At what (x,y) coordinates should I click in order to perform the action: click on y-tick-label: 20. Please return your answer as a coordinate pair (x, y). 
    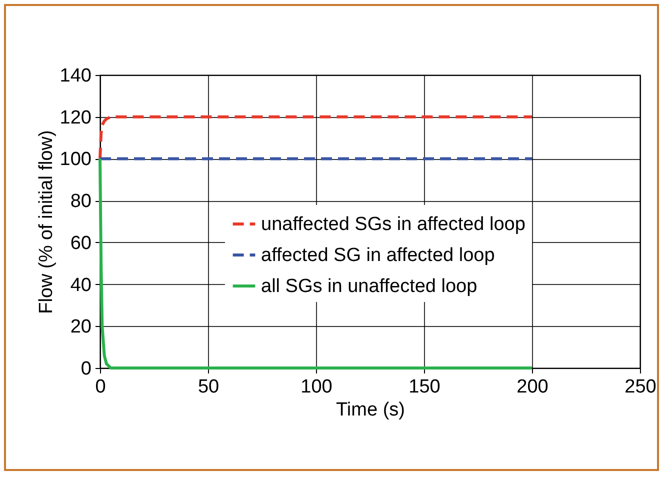
    Looking at the image, I should click on (81, 327).